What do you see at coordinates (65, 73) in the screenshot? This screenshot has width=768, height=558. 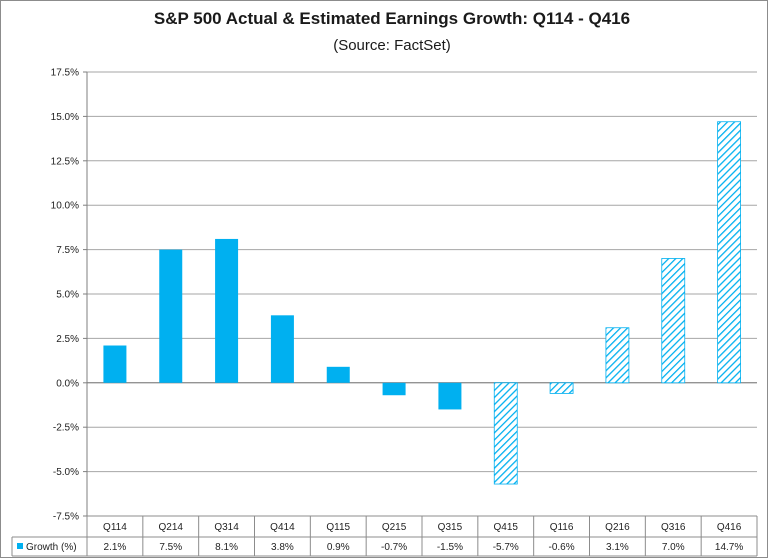 I see `y-tick-label: 17.5%` at bounding box center [65, 73].